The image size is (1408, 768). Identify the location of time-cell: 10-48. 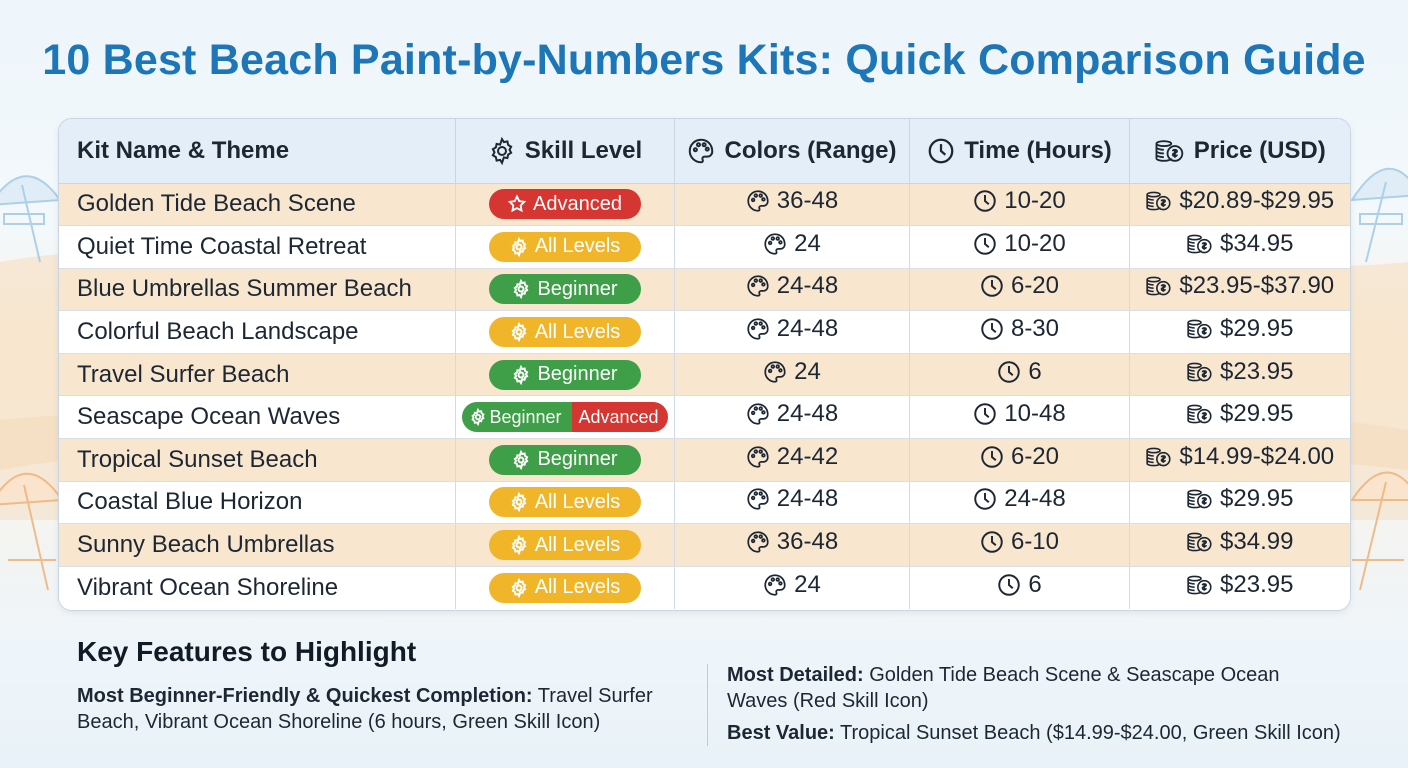
(1019, 417).